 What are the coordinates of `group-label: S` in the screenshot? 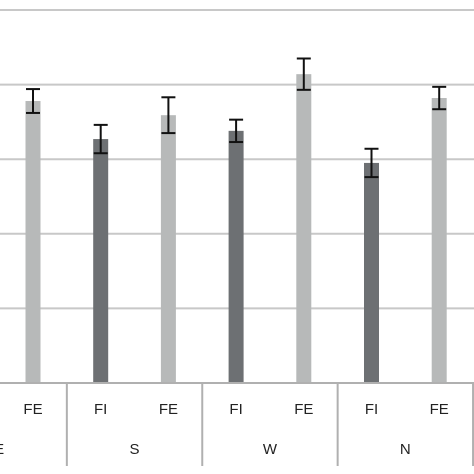 It's located at (135, 449).